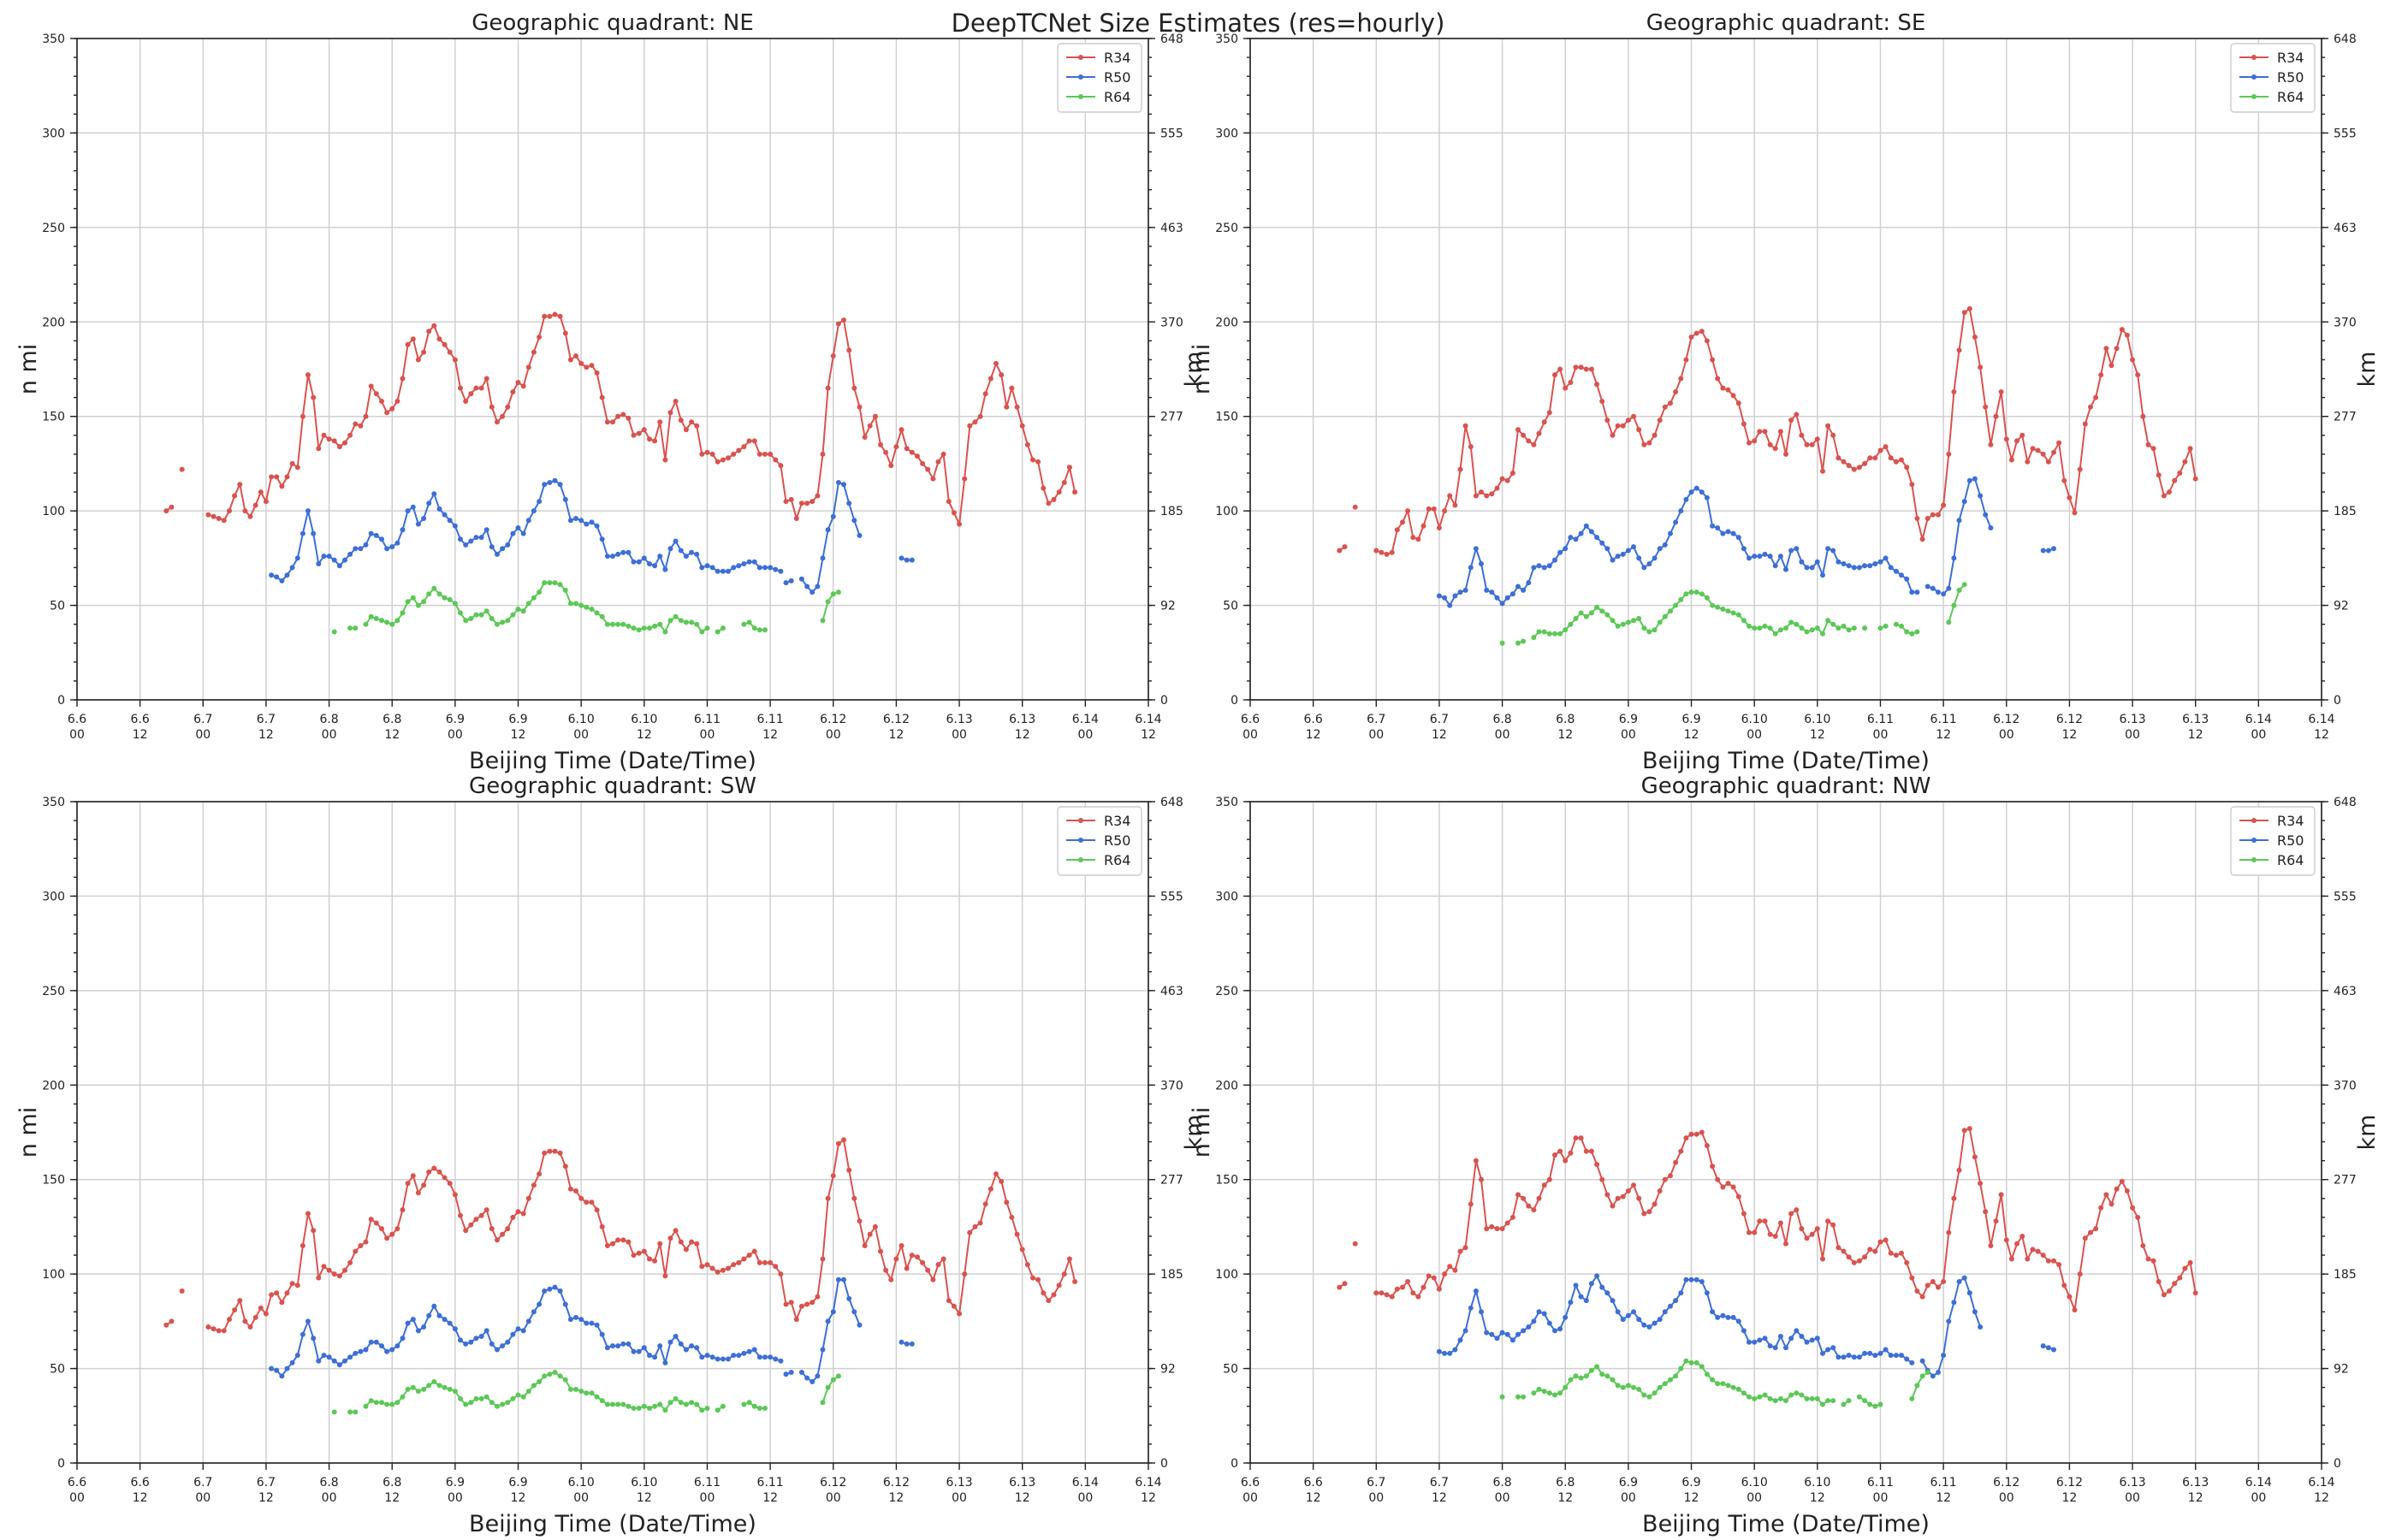 This screenshot has height=1540, width=2396. I want to click on x-tick-label-hour: 12, so click(1314, 735).